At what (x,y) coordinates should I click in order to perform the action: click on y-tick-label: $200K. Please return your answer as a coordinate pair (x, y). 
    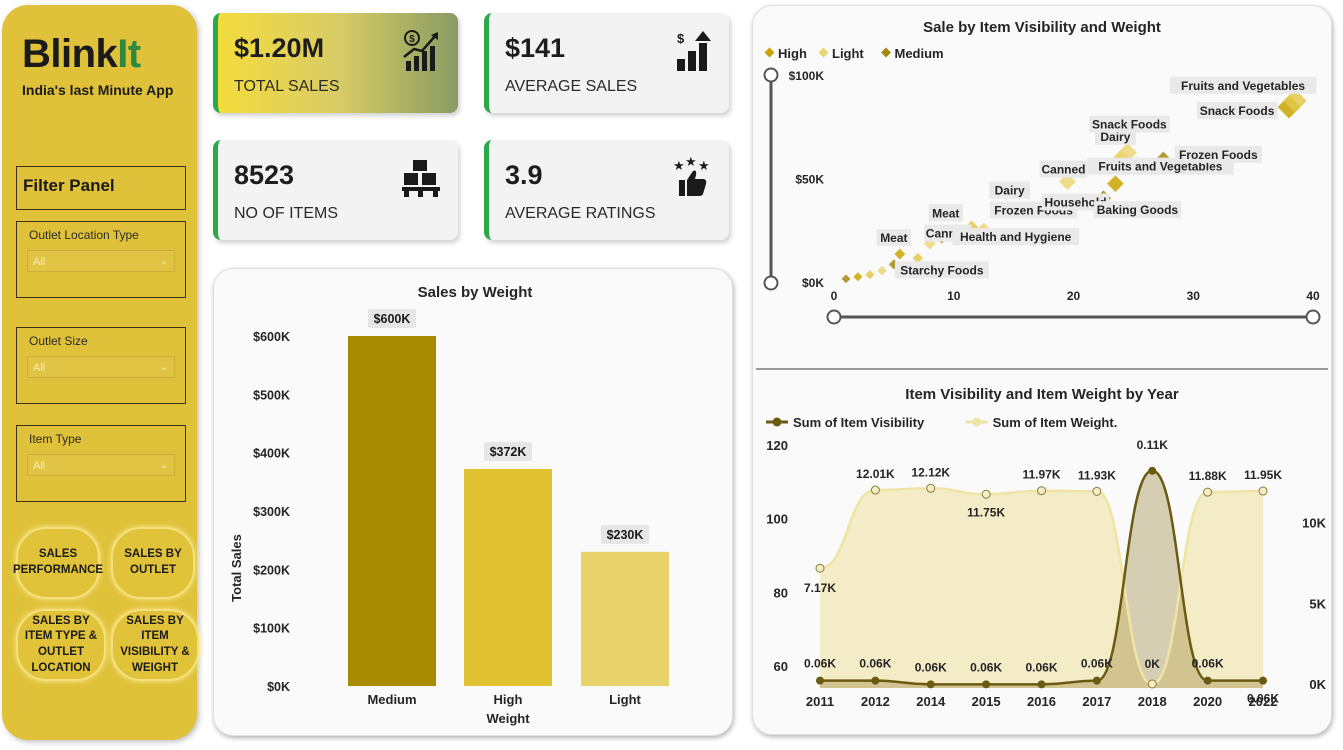
    Looking at the image, I should click on (271, 570).